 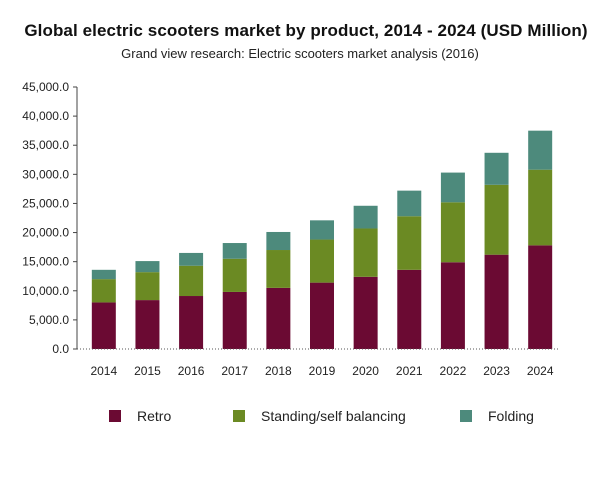 What do you see at coordinates (147, 371) in the screenshot?
I see `x-tick-label: 2015` at bounding box center [147, 371].